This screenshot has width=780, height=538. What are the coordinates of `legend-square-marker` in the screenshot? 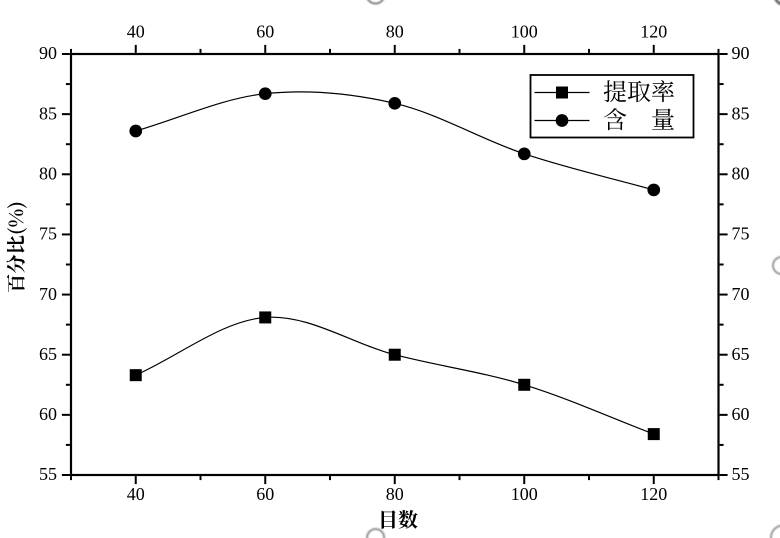 It's located at (562, 92).